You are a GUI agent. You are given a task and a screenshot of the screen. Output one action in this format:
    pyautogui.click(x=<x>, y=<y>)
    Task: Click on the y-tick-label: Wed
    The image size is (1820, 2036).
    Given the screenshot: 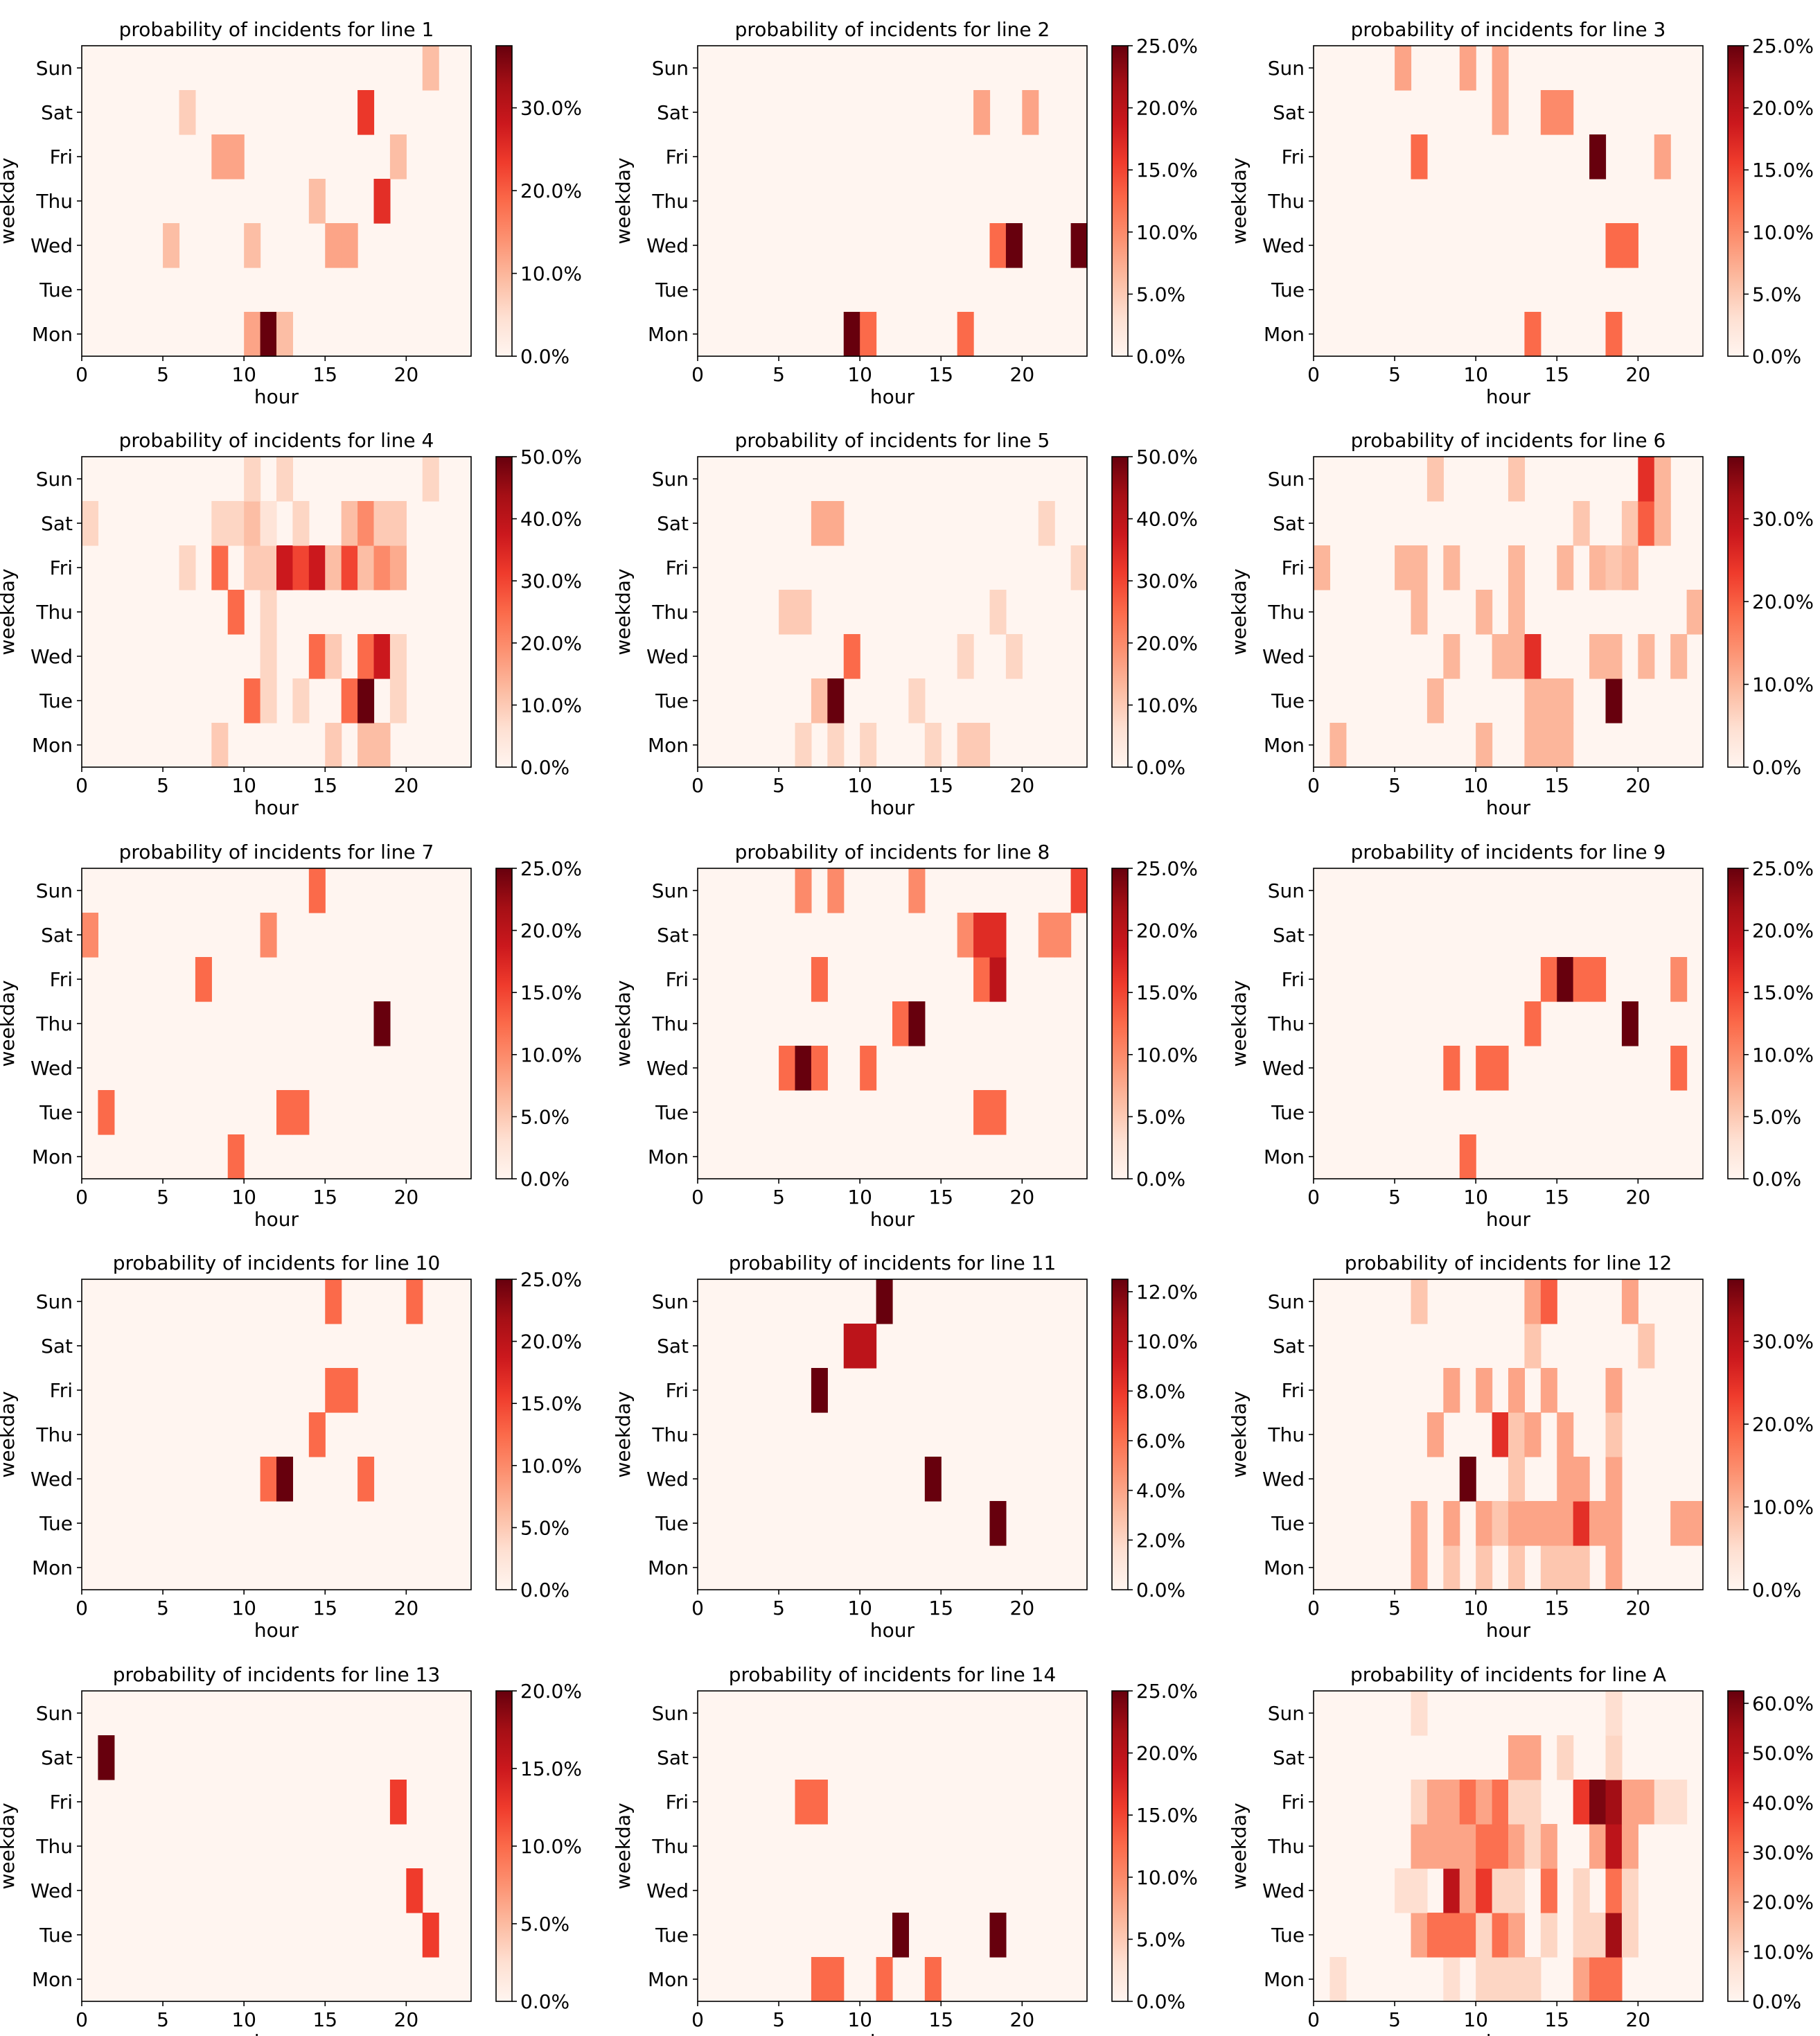 What is the action you would take?
    pyautogui.click(x=51, y=1890)
    